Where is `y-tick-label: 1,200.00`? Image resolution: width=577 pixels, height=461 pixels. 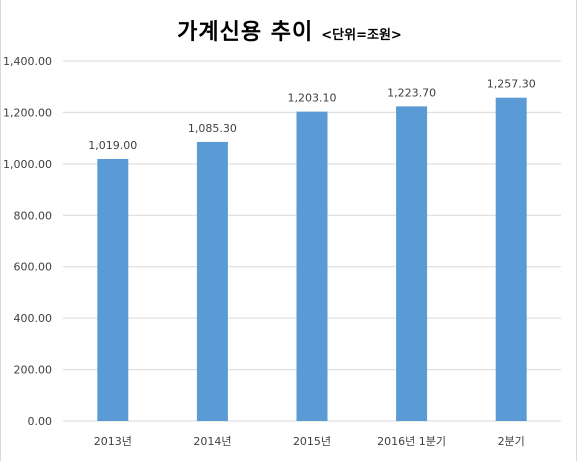 y-tick-label: 1,200.00 is located at coordinates (27, 112).